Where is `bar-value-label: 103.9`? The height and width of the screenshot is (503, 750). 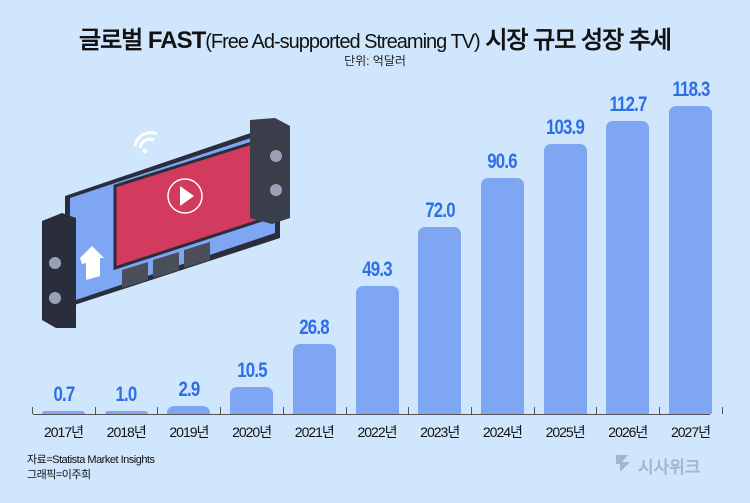 bar-value-label: 103.9 is located at coordinates (565, 127).